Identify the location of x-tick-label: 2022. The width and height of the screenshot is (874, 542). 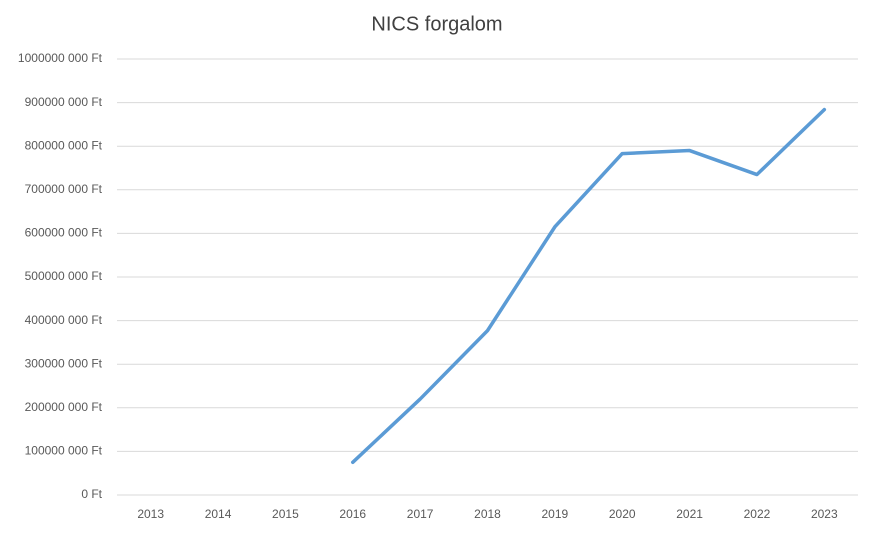
(757, 514).